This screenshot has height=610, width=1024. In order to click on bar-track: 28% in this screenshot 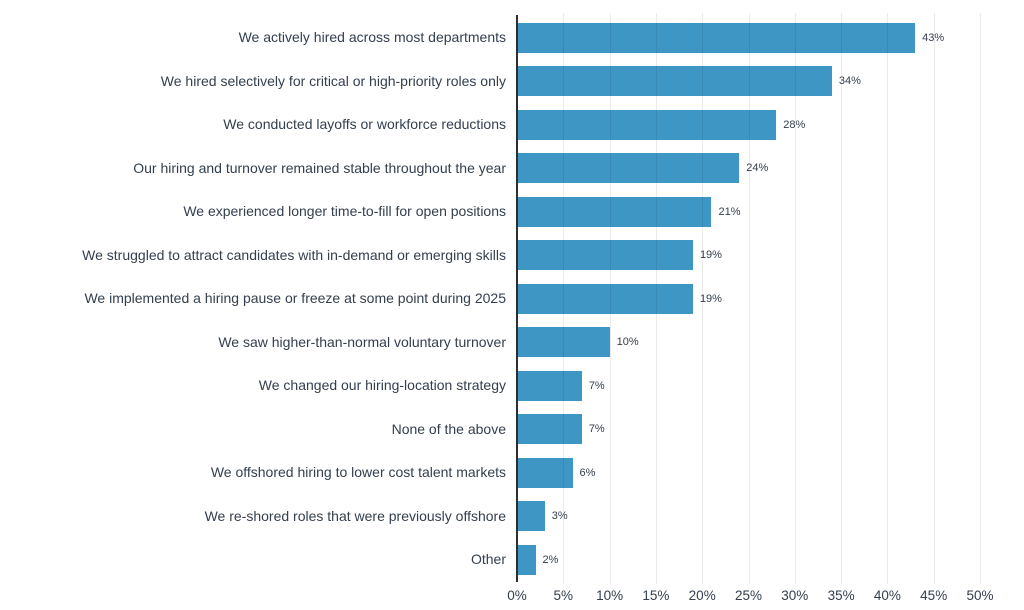, I will do `click(748, 124)`.